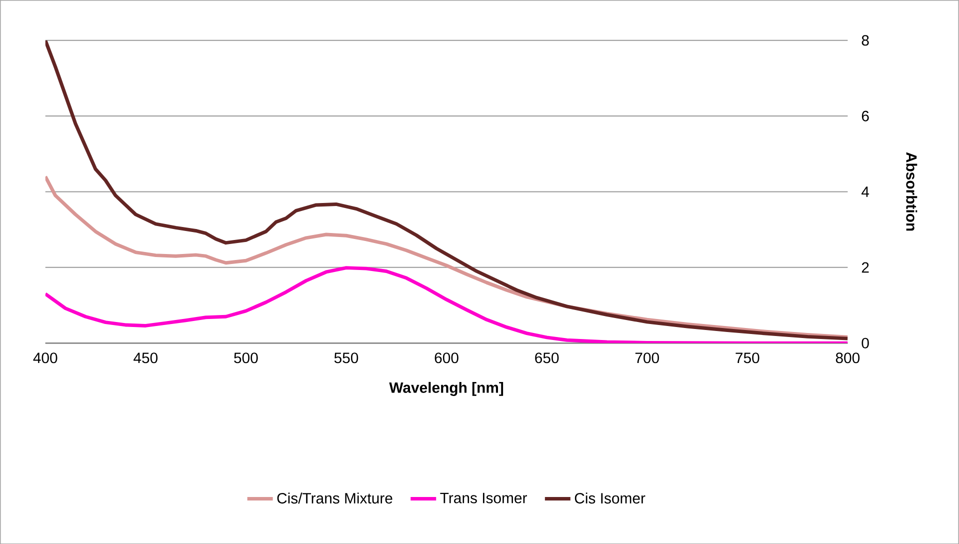  I want to click on line-series, so click(446, 304).